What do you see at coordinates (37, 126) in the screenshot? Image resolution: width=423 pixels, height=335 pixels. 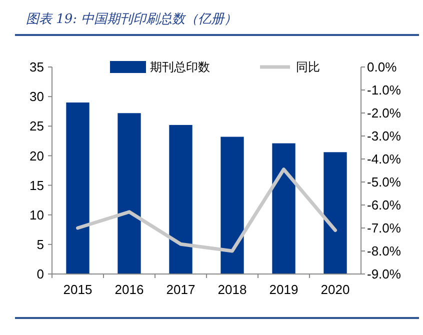 I see `y-tick-label: 25` at bounding box center [37, 126].